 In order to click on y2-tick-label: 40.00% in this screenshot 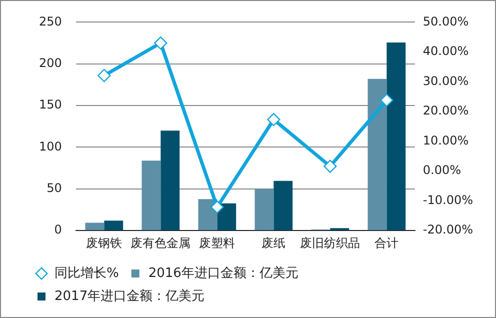, I will do `click(445, 51)`.